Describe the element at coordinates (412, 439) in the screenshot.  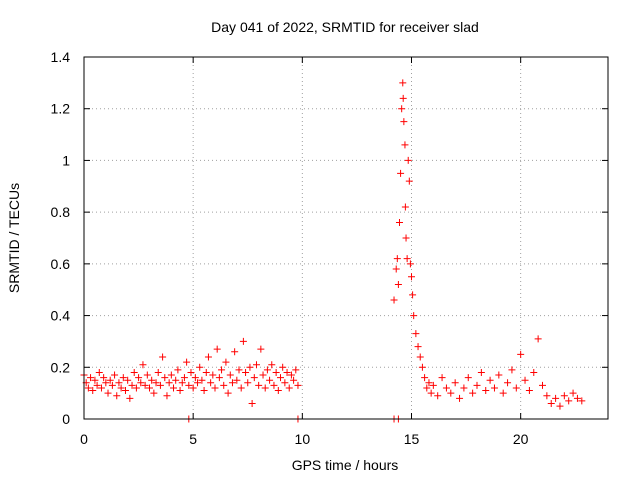
I see `x-tick-label: 15` at that location.